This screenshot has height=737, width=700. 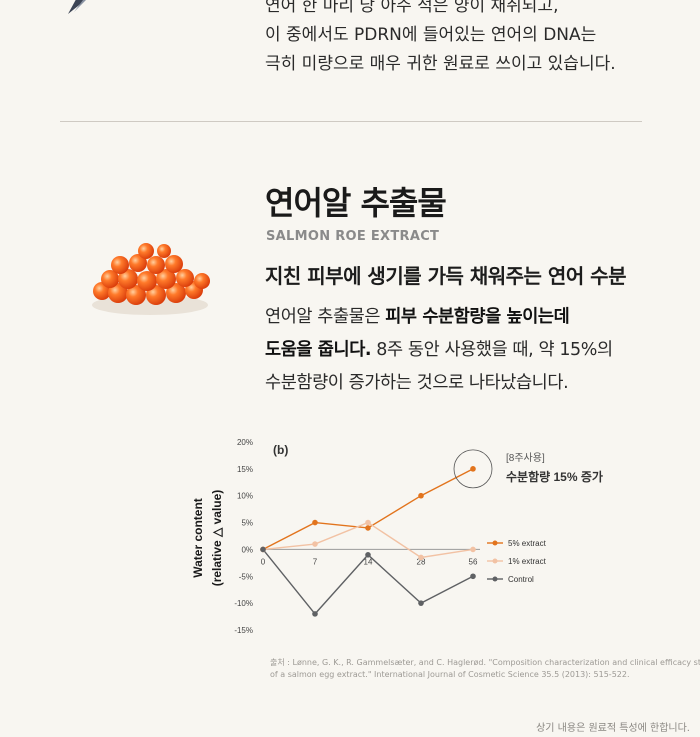 What do you see at coordinates (325, 317) in the screenshot?
I see `desc-text: 연어알 추출물은` at bounding box center [325, 317].